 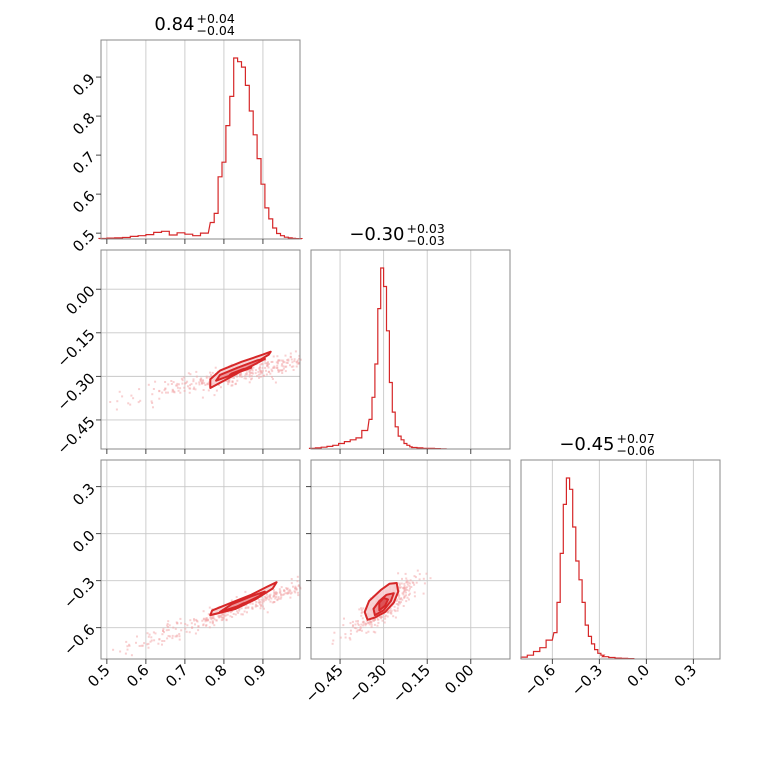 I want to click on y-tick-label-1-1-2: −0.15, so click(x=75, y=348).